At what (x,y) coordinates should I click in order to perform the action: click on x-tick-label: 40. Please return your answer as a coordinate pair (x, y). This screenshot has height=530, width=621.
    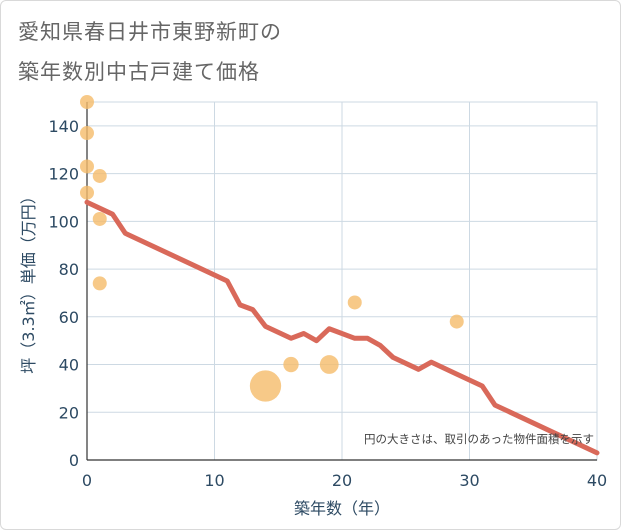
    Looking at the image, I should click on (597, 480).